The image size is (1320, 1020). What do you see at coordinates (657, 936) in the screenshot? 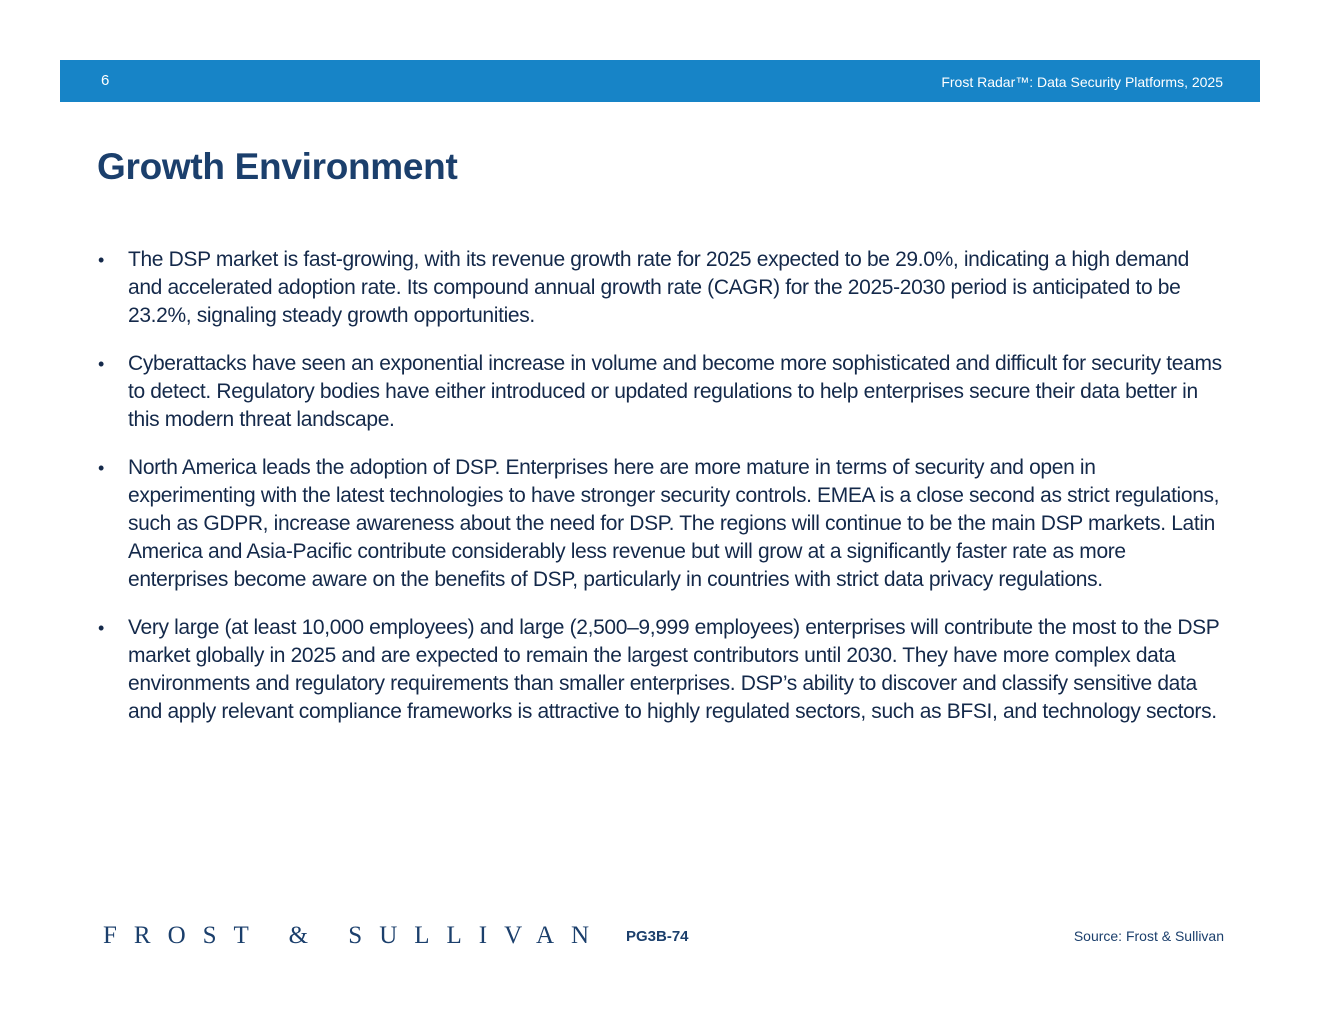
I see `footer-code: PG3B-74` at bounding box center [657, 936].